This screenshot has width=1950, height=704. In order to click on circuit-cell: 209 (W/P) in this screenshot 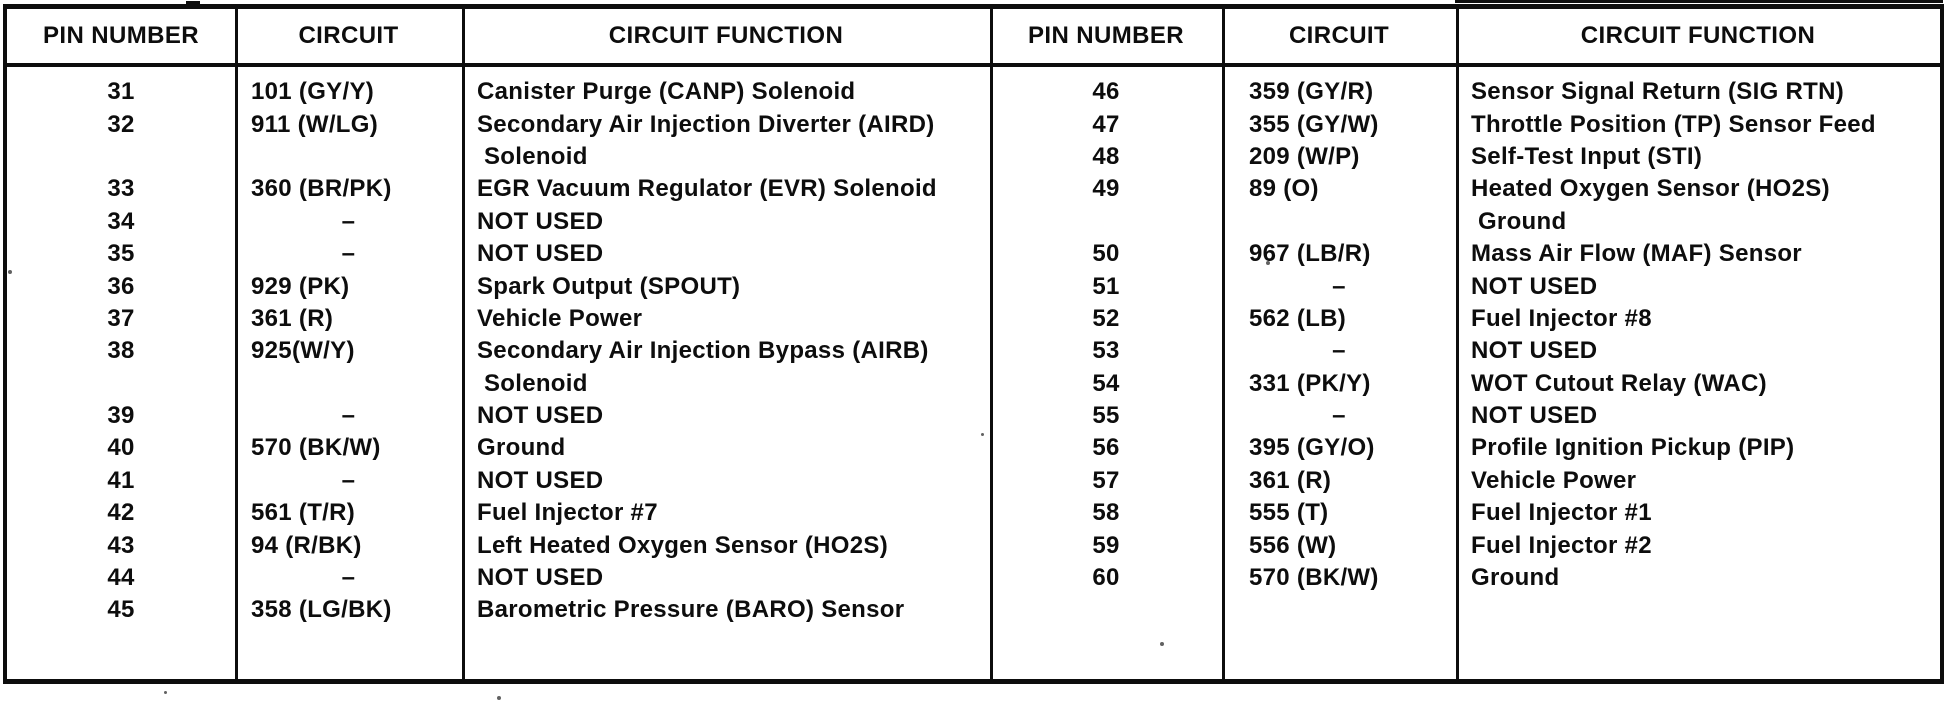, I will do `click(1304, 156)`.